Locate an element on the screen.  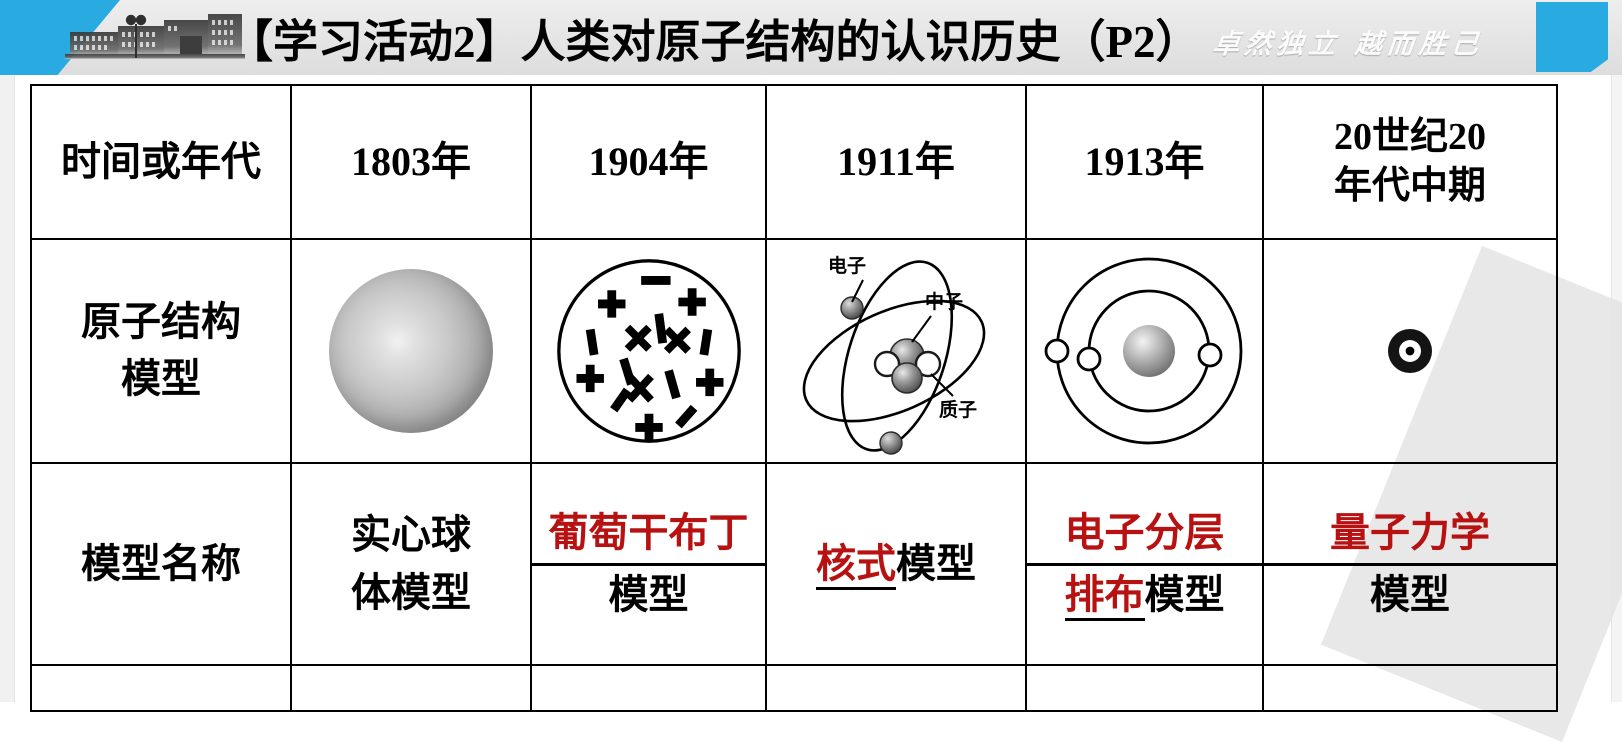
name-cell-shell-arrangement: 电子分层 排布模型 is located at coordinates (1144, 564).